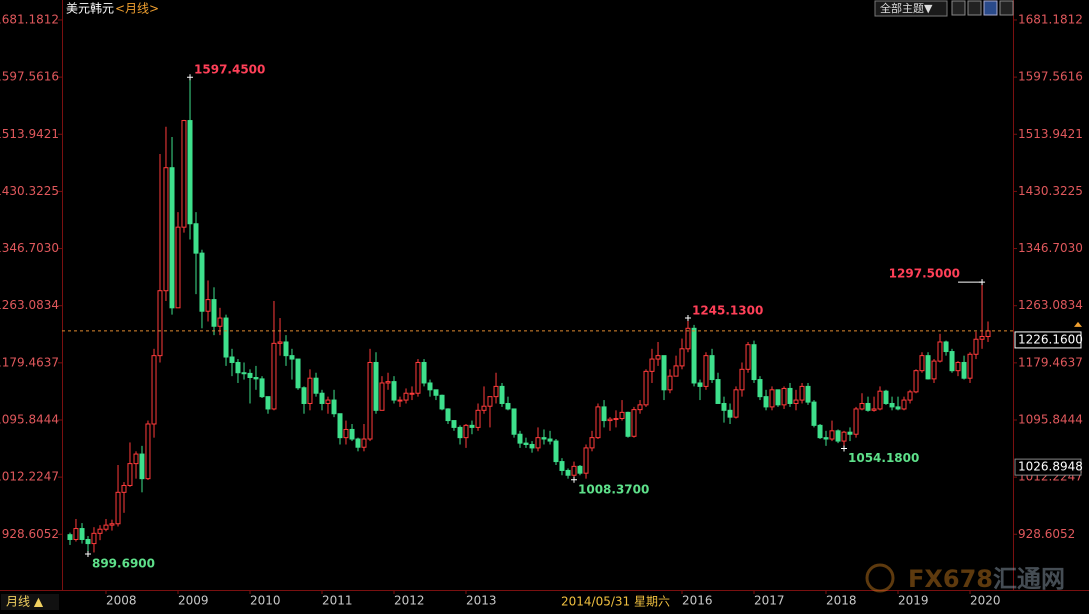 This screenshot has width=1089, height=614. What do you see at coordinates (1046, 534) in the screenshot?
I see `y-tick-label: 928.6052` at bounding box center [1046, 534].